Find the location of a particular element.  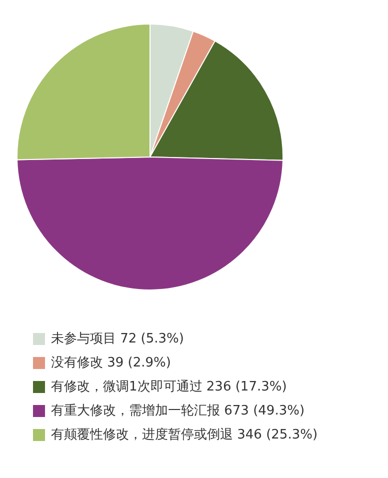

legend-label: 没有修改 39 (2.9%) is located at coordinates (111, 363).